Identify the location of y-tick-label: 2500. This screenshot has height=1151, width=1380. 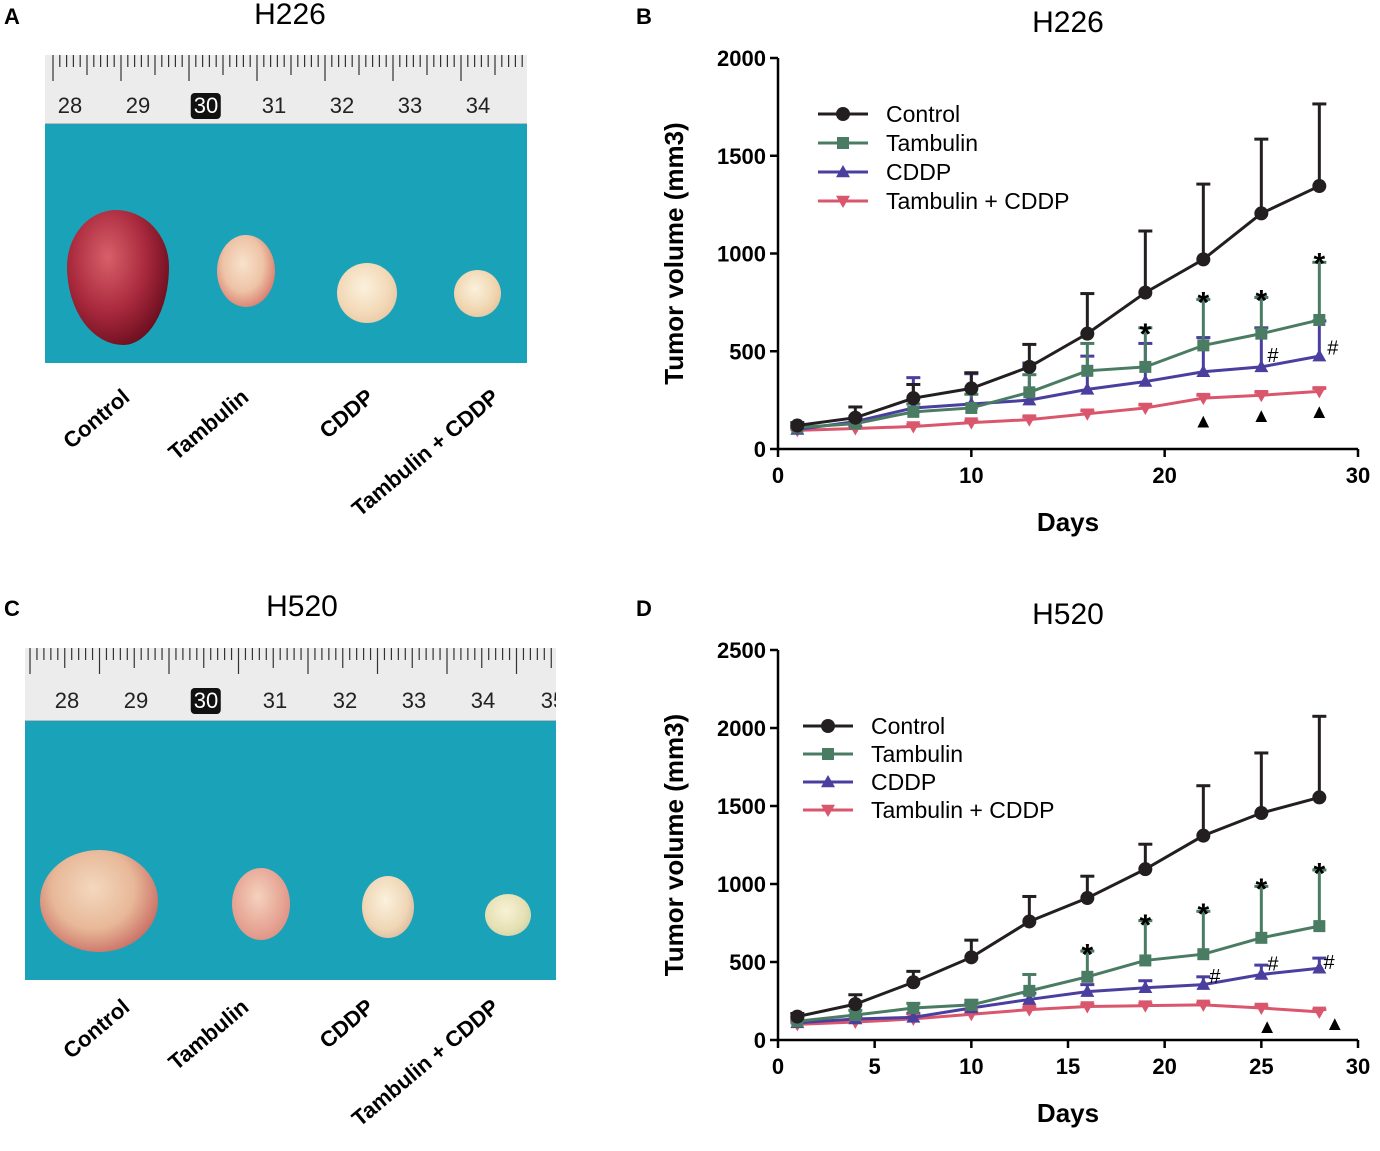
(741, 650).